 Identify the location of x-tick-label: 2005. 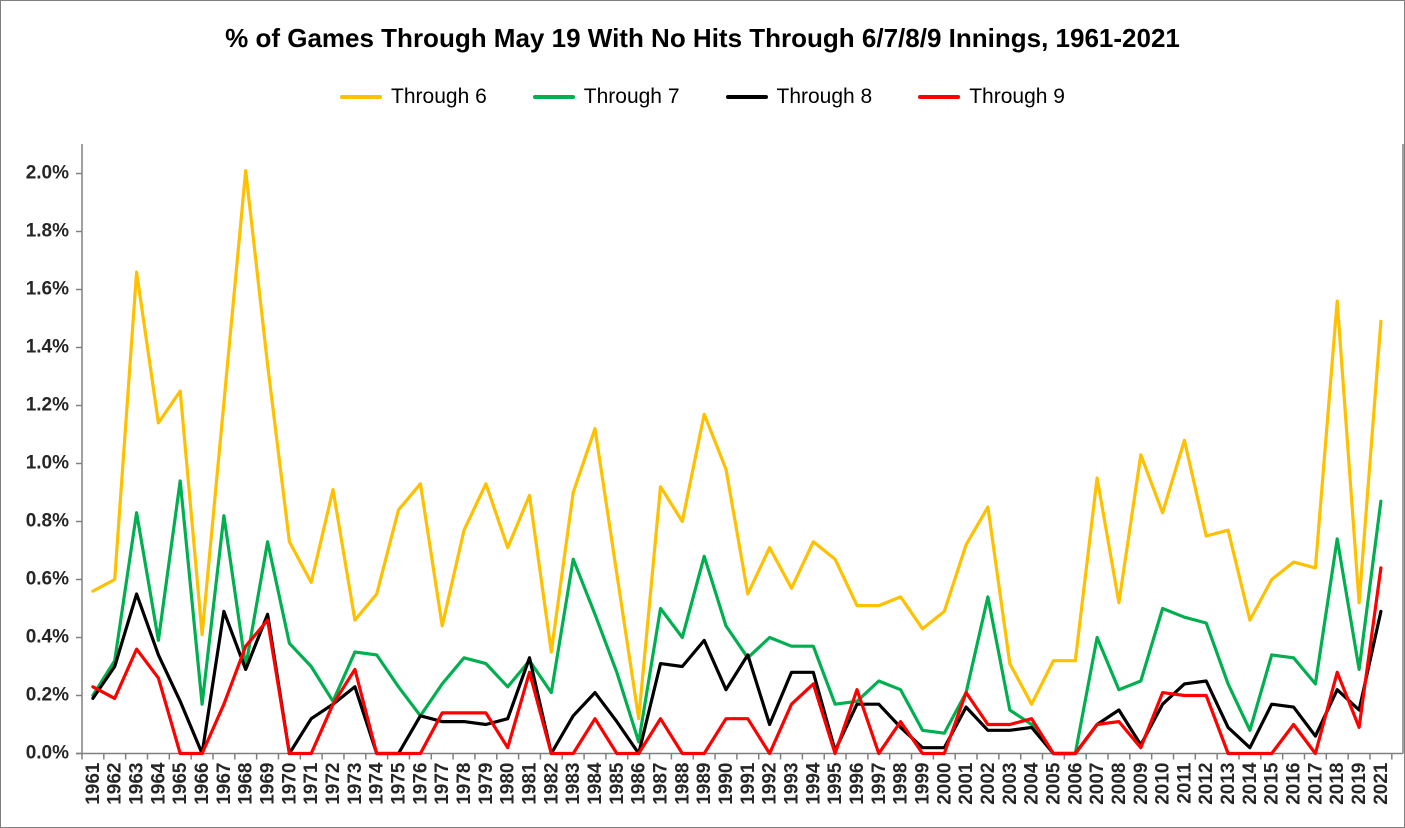
(1053, 783).